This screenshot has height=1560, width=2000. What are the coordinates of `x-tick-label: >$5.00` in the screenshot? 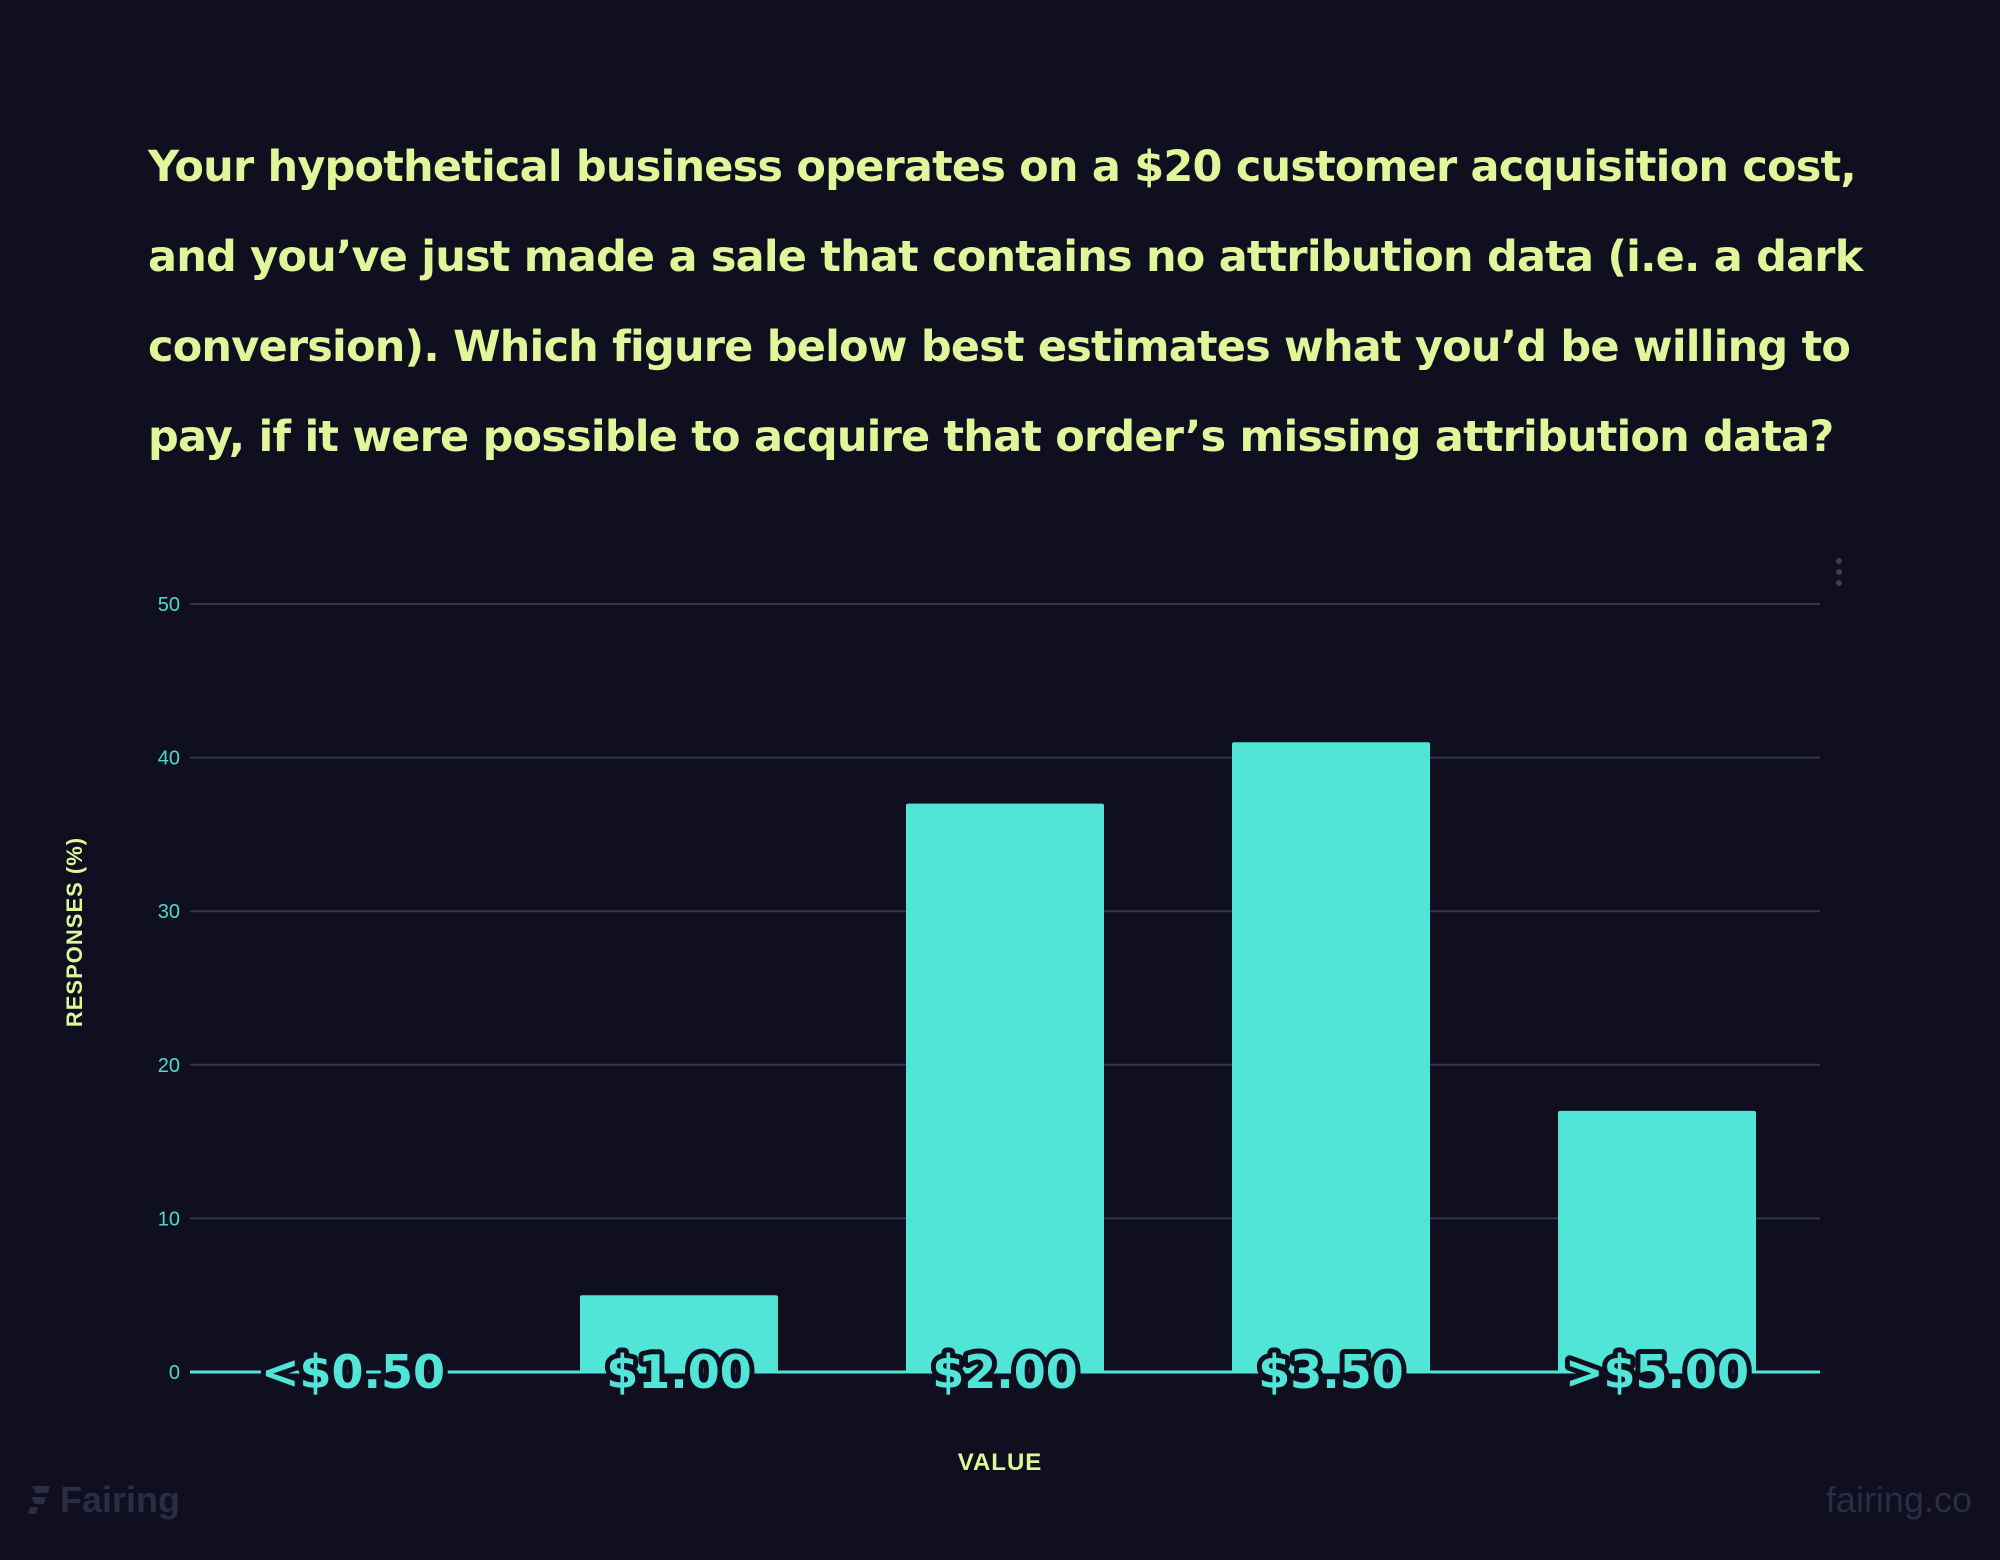 It's located at (1657, 1372).